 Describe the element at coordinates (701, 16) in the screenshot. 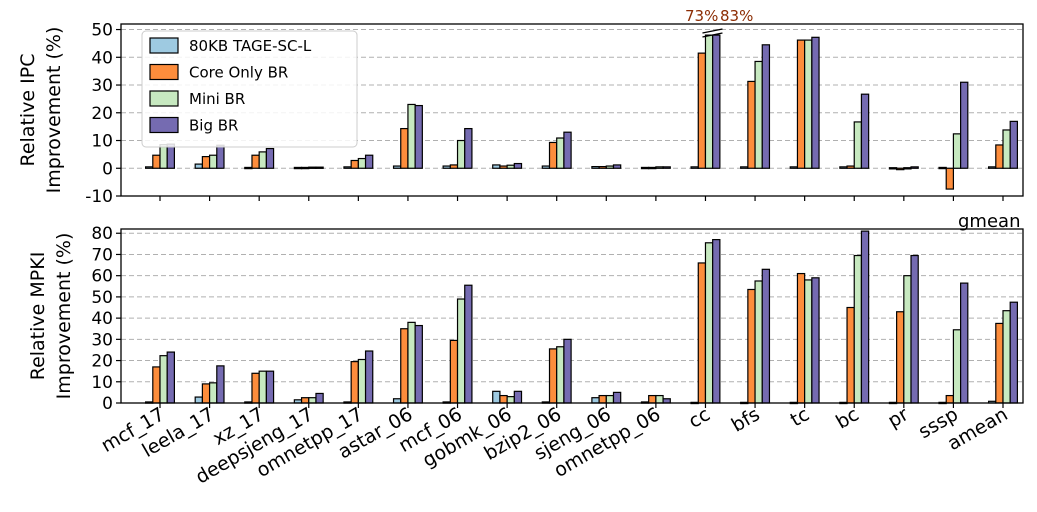

I see `bar-value-annotation: 73%` at that location.